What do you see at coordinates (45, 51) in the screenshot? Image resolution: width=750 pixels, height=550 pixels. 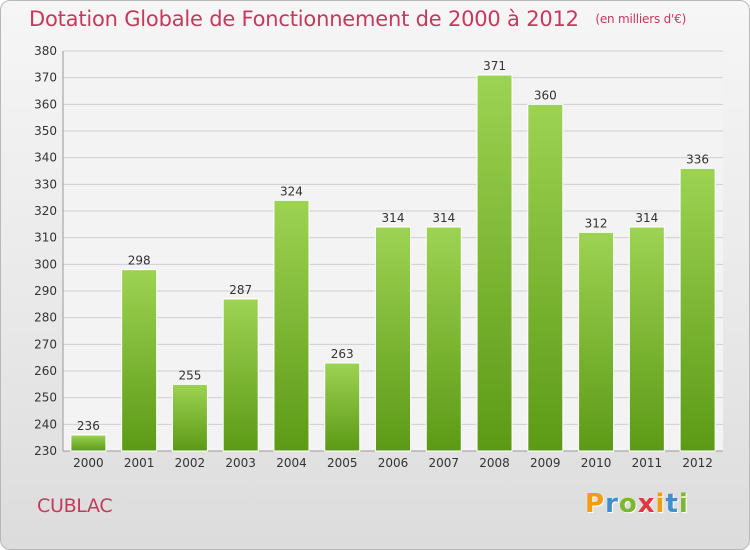 I see `y-tick-label: 380` at bounding box center [45, 51].